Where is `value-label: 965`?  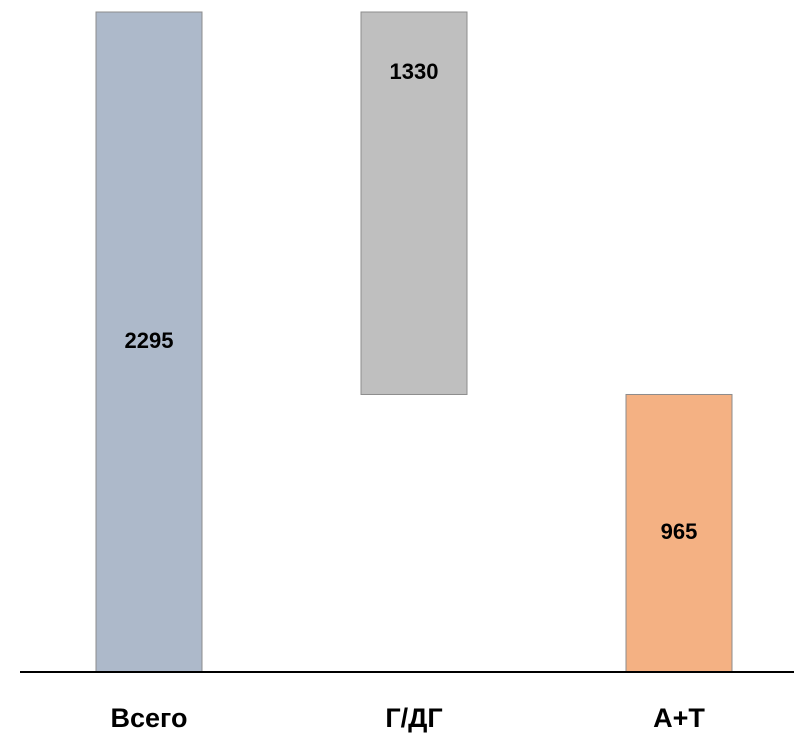 value-label: 965 is located at coordinates (679, 531).